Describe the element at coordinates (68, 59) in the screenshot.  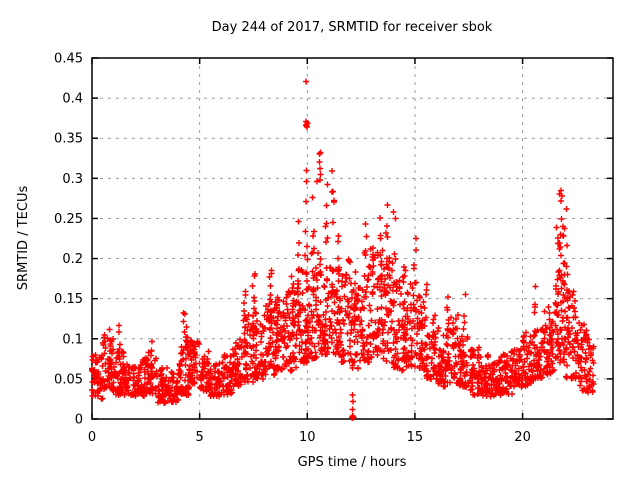
I see `y-tick-label: 0.45` at that location.